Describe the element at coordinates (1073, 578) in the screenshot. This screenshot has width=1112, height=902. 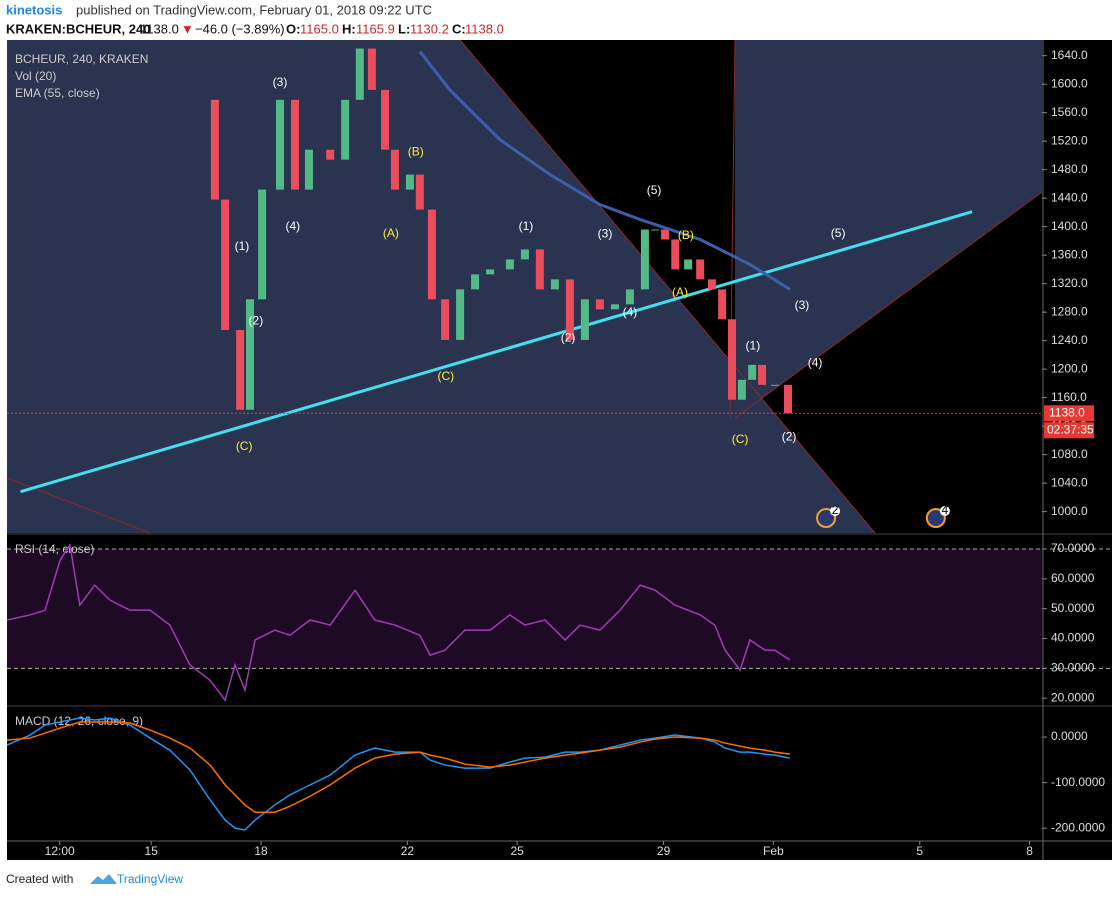
I see `y-tick-label: 60.0000` at that location.